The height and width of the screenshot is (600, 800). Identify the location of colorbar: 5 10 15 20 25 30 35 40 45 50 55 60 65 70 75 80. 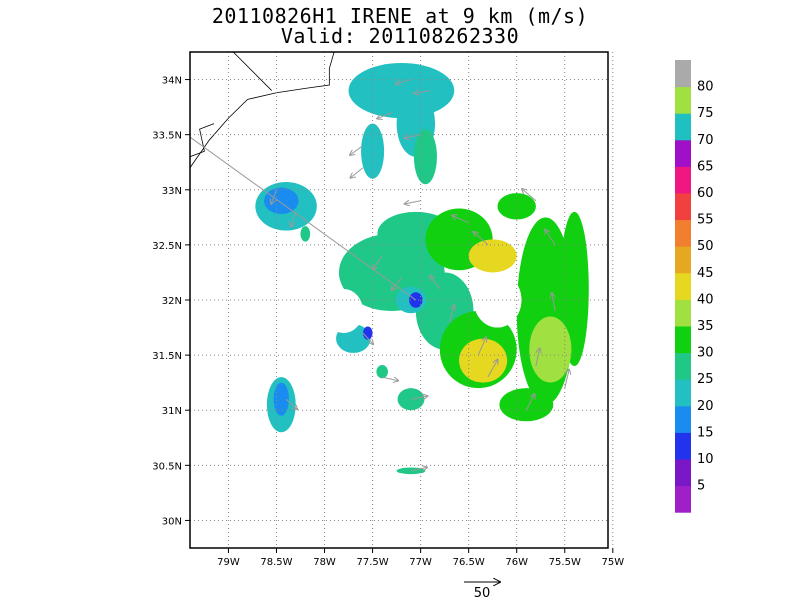
(694, 286).